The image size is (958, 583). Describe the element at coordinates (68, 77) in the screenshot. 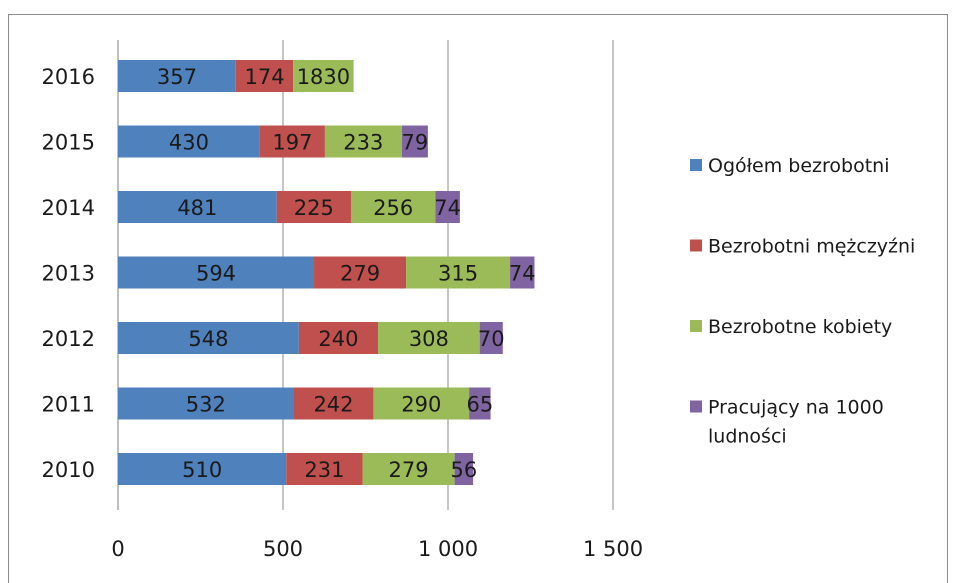

I see `y-tick-label: 2016` at that location.